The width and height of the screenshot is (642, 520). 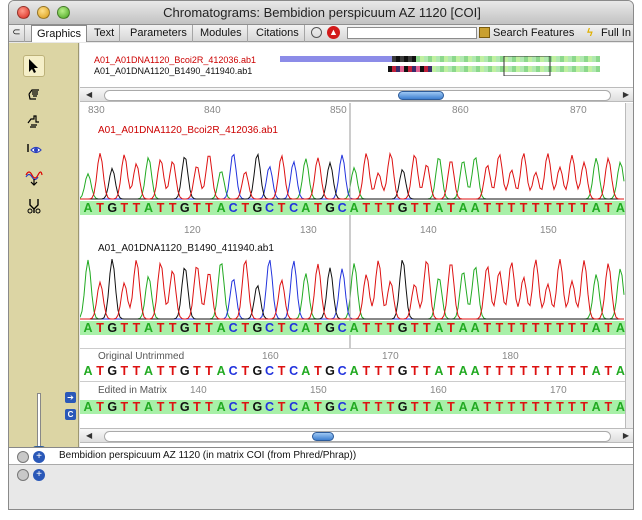 I want to click on minimize-window-button, so click(x=43, y=12).